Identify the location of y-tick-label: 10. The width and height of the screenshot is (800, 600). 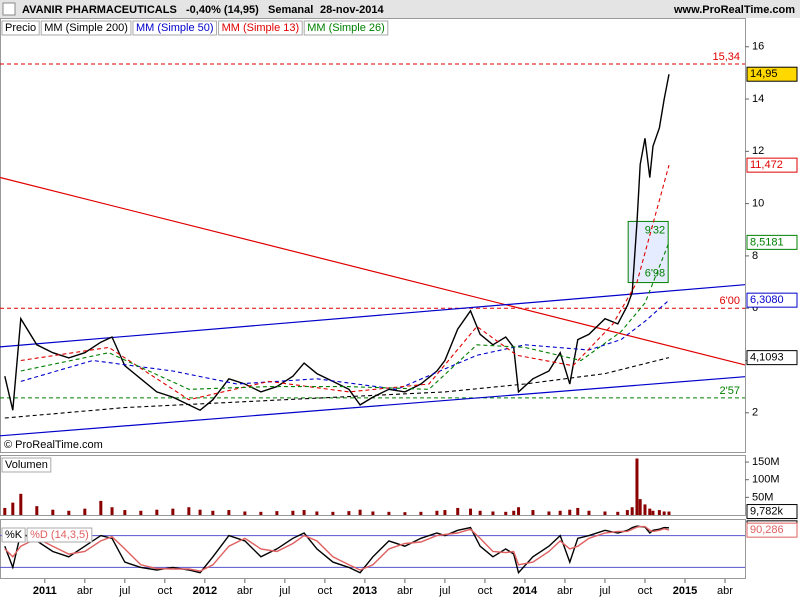
(758, 204).